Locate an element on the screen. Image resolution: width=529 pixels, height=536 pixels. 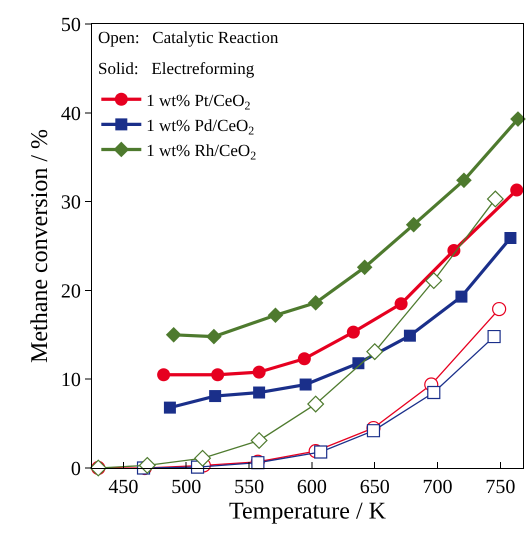
y-tick-label: 20 is located at coordinates (70, 291).